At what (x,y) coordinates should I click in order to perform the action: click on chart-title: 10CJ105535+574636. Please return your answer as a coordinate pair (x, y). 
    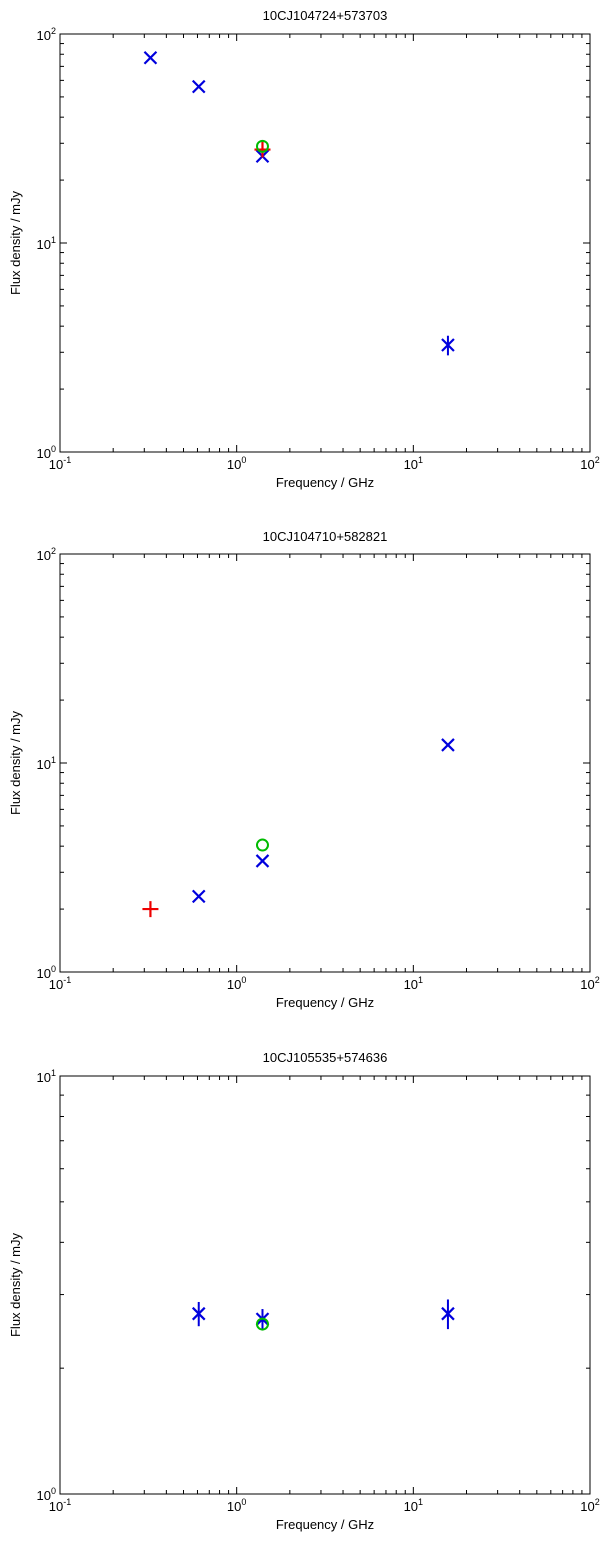
    Looking at the image, I should click on (325, 1057).